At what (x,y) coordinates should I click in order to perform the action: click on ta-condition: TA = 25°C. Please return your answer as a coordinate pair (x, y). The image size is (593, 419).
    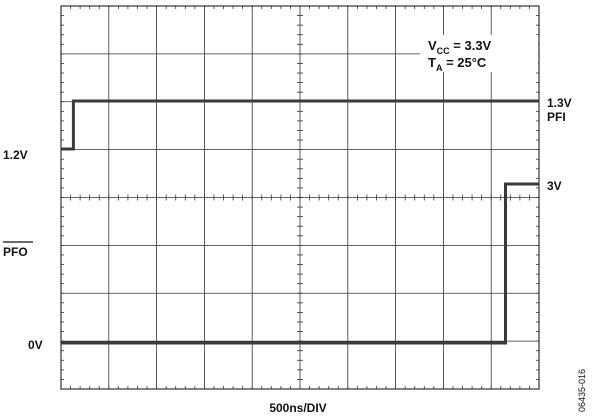
    Looking at the image, I should click on (457, 64).